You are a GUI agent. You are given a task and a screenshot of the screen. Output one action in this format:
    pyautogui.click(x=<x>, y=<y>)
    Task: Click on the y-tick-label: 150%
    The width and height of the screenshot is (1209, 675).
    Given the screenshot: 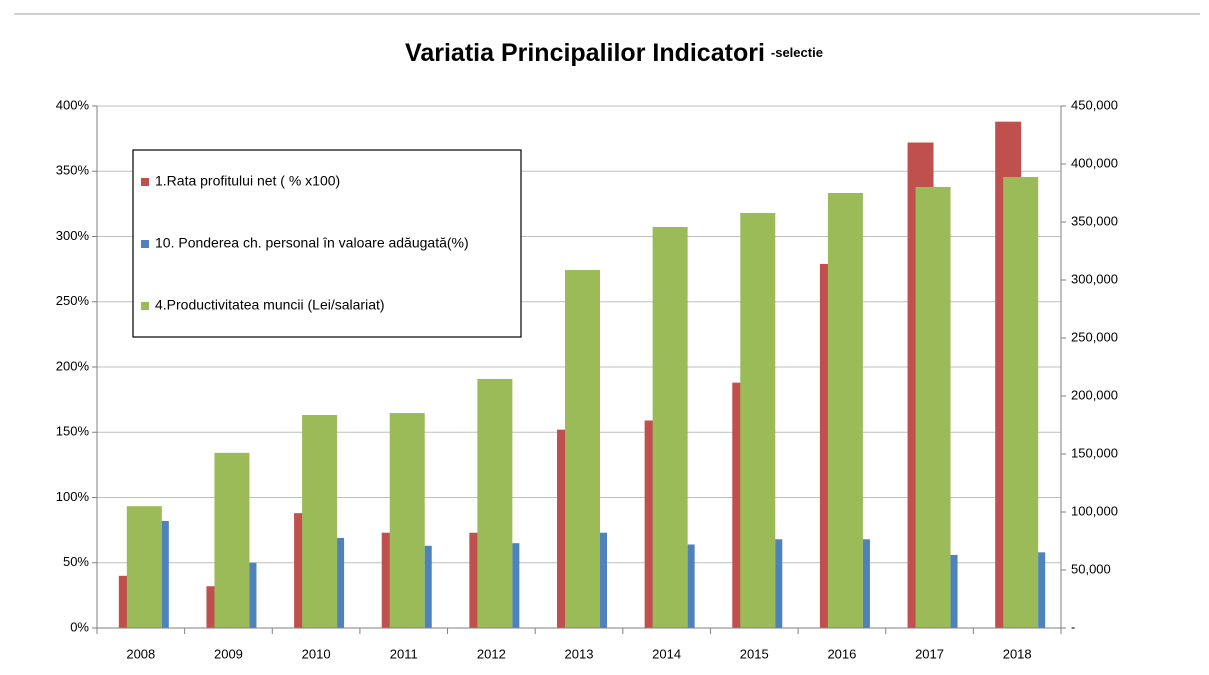 What is the action you would take?
    pyautogui.click(x=73, y=431)
    